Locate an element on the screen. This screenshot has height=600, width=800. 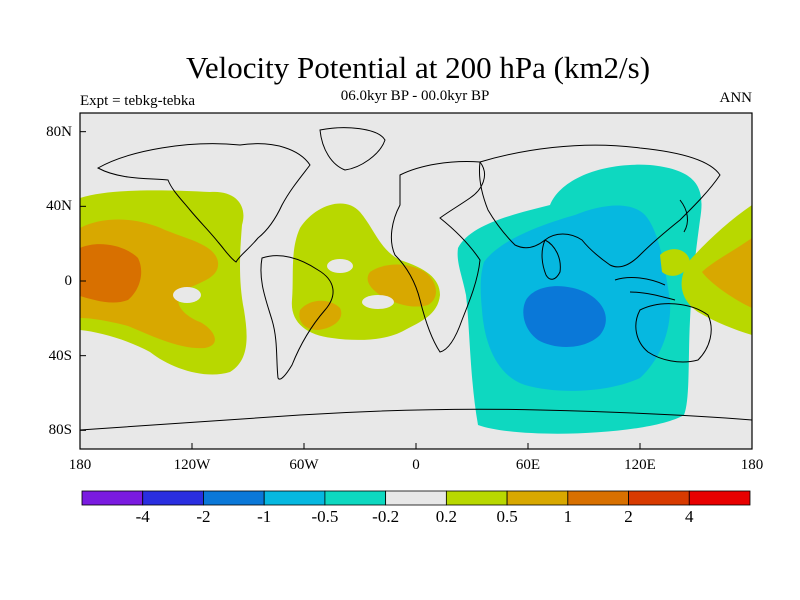
colorbar-label: -0.5 is located at coordinates (325, 516).